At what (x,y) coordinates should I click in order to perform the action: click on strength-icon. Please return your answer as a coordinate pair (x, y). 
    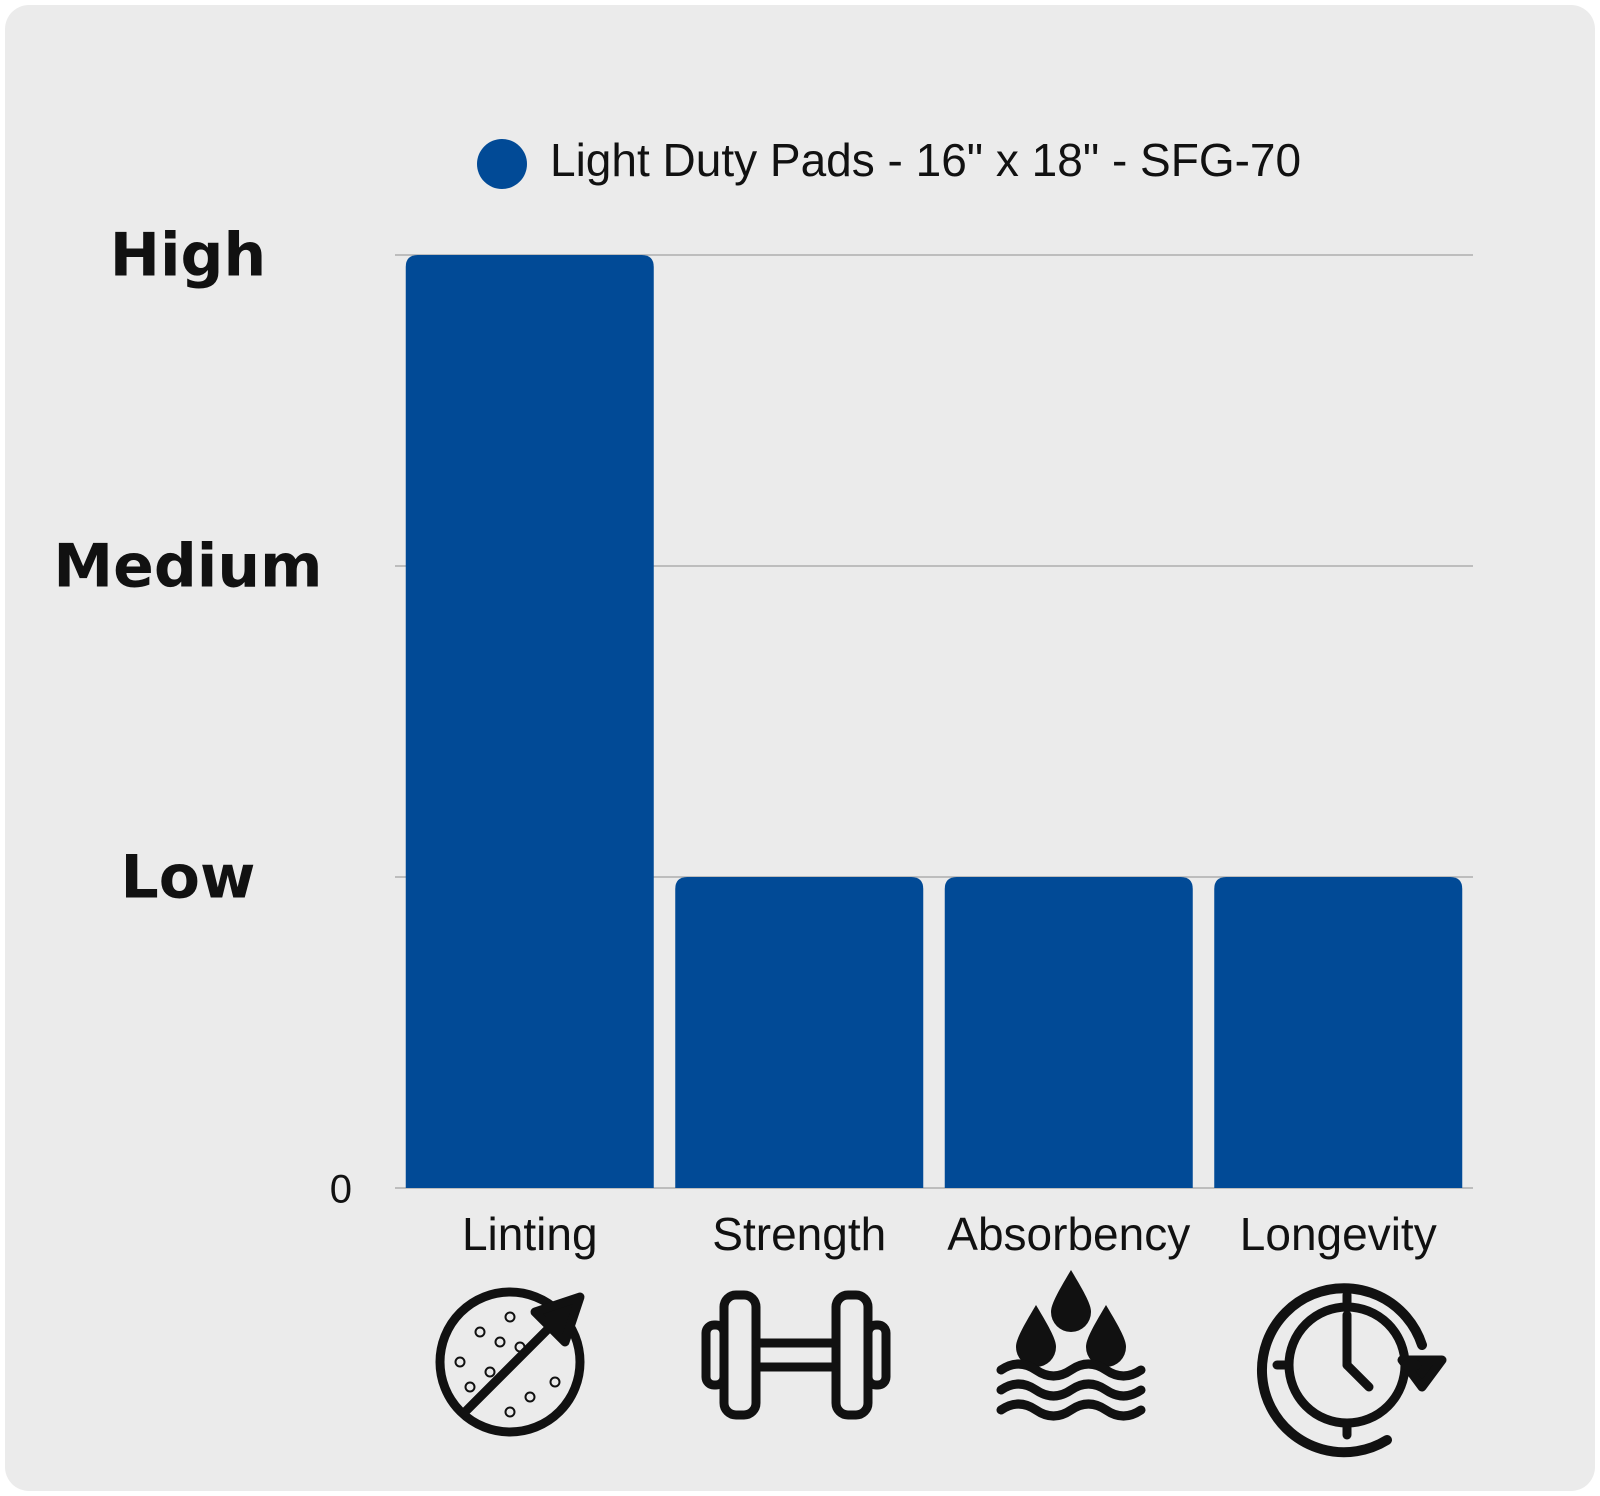
    Looking at the image, I should click on (796, 1355).